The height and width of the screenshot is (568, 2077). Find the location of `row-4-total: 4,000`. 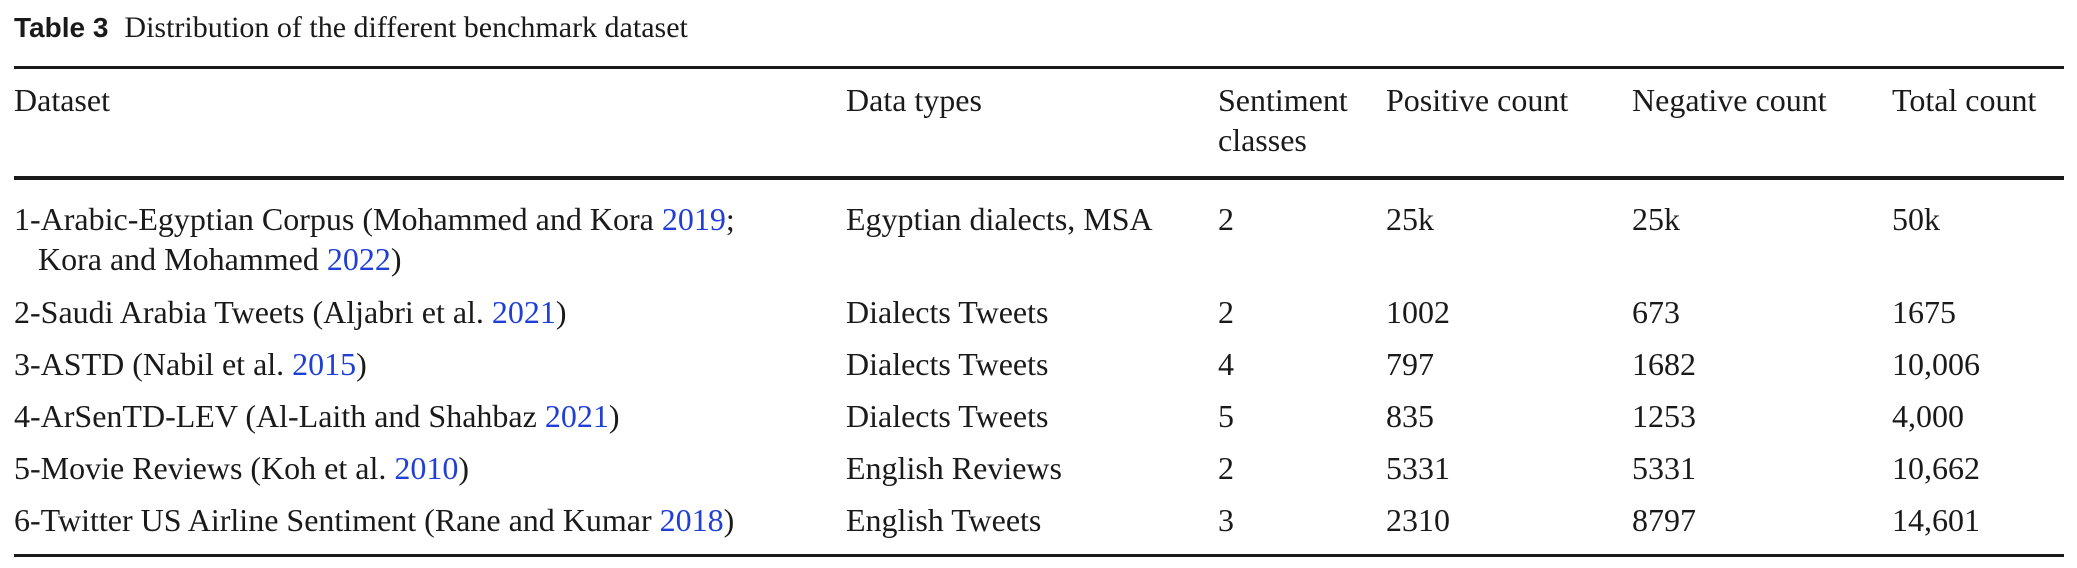

row-4-total: 4,000 is located at coordinates (1928, 416).